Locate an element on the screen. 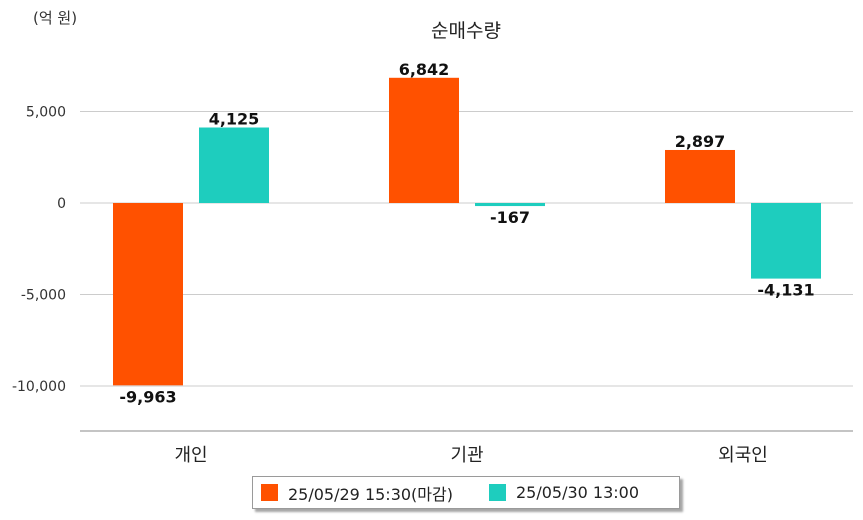  y-tick-label: -10,000 is located at coordinates (39, 387).